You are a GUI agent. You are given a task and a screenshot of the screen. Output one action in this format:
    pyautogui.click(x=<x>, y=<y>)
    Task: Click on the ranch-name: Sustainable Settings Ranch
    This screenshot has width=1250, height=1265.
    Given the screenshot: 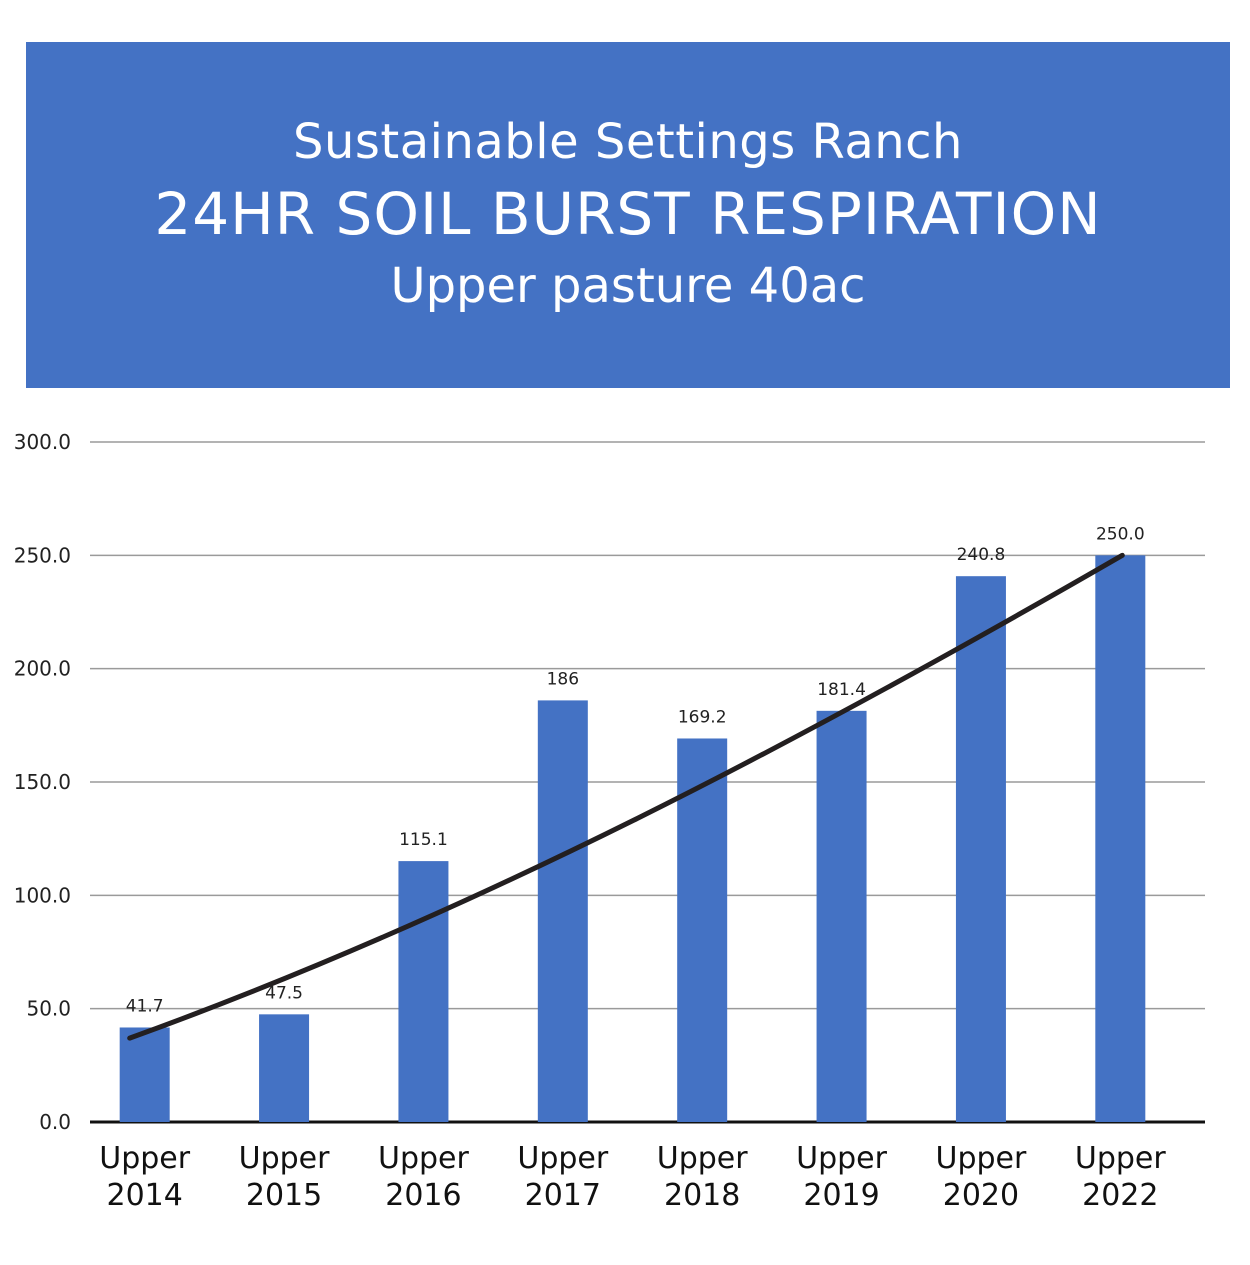 What is the action you would take?
    pyautogui.click(x=628, y=142)
    